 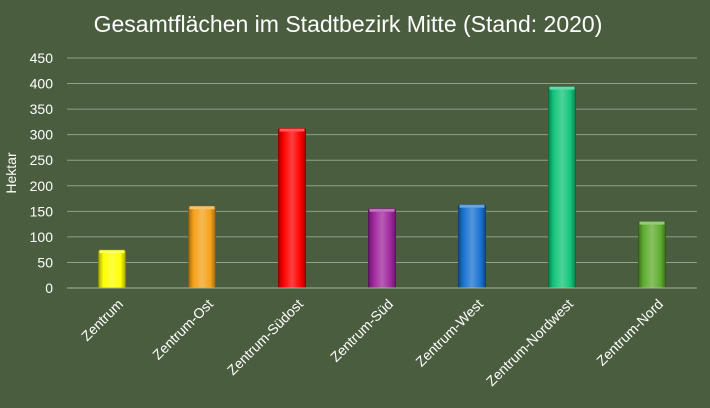 I want to click on bar-zentrum-ost, so click(x=202, y=247).